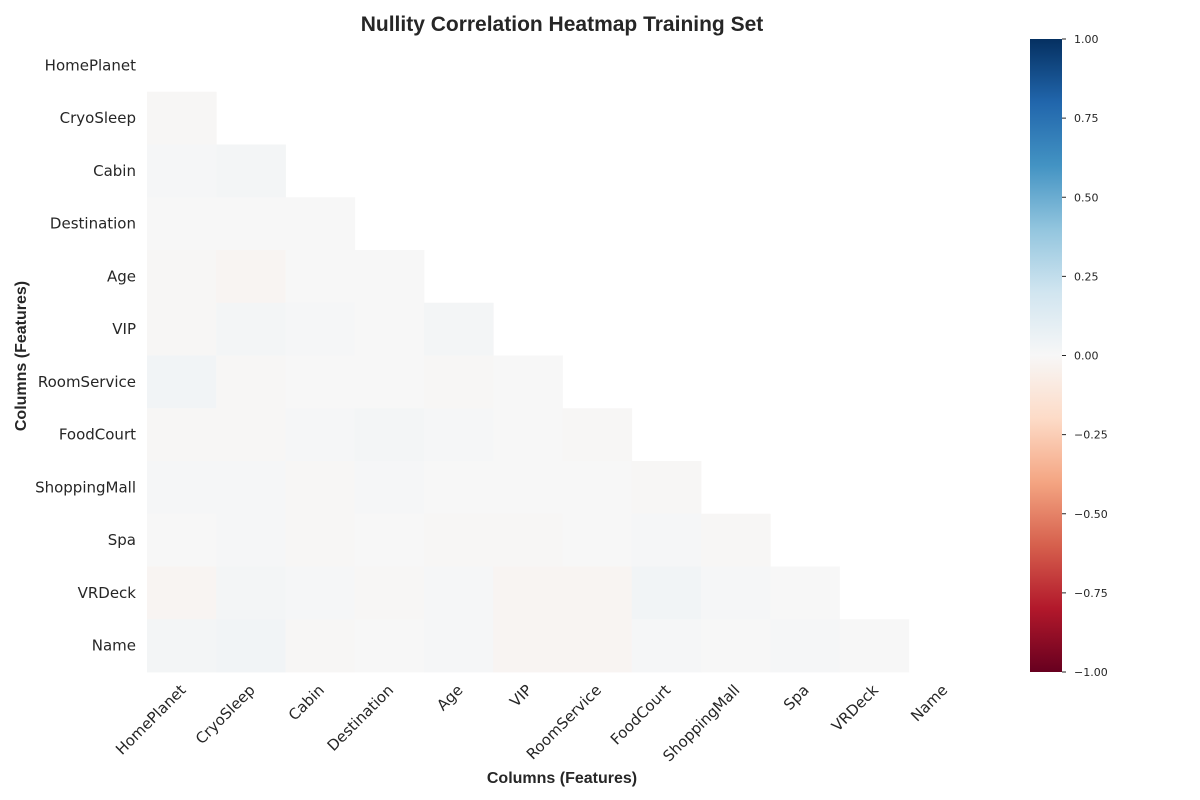 Image resolution: width=1200 pixels, height=800 pixels. I want to click on colorbar, so click(1046, 355).